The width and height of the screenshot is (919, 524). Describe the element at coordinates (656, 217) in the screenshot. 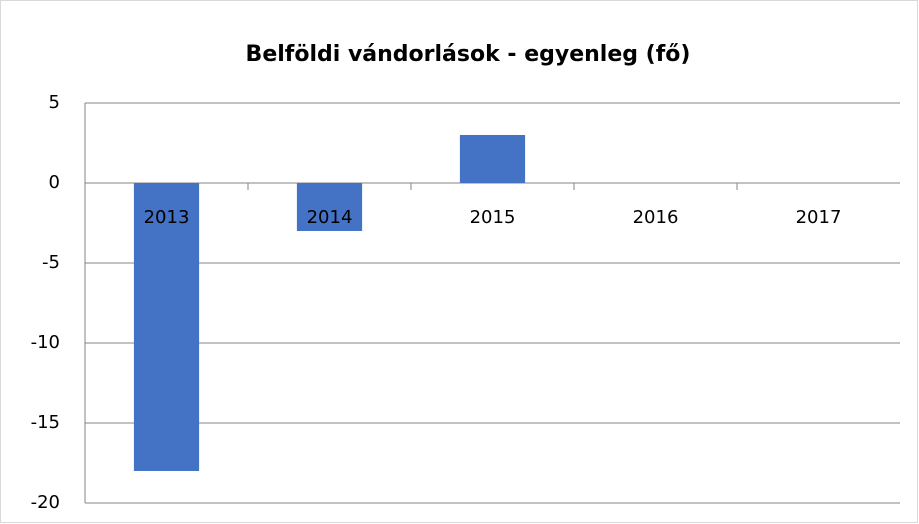

I see `x-tick-label: 2016` at that location.